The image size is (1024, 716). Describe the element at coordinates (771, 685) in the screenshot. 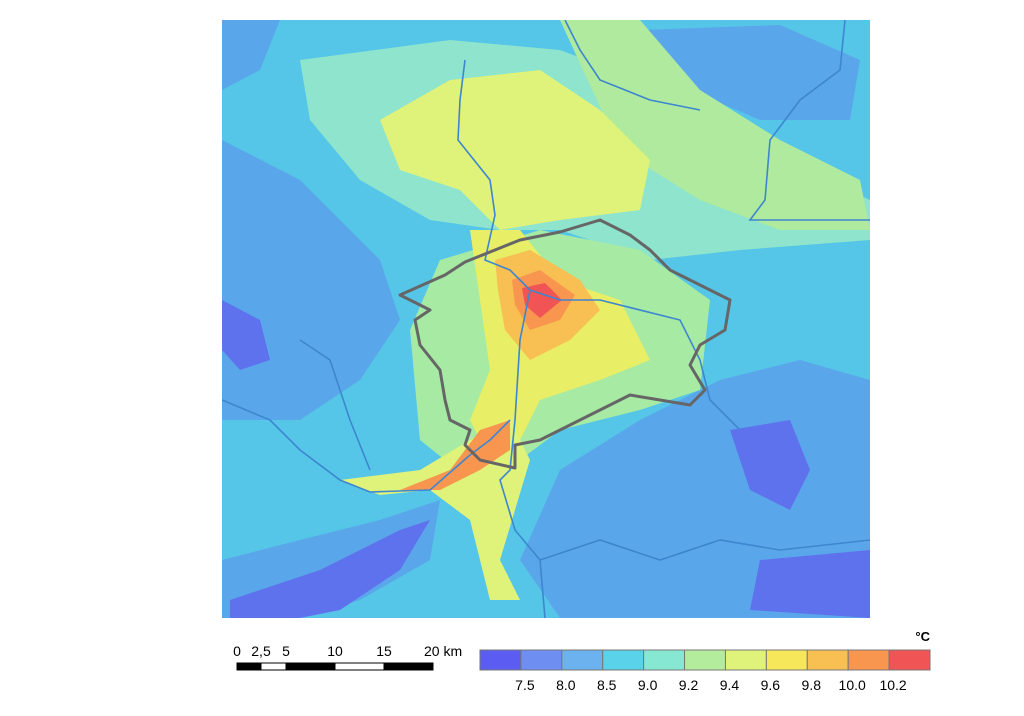

I see `legend-label: 9.6` at that location.